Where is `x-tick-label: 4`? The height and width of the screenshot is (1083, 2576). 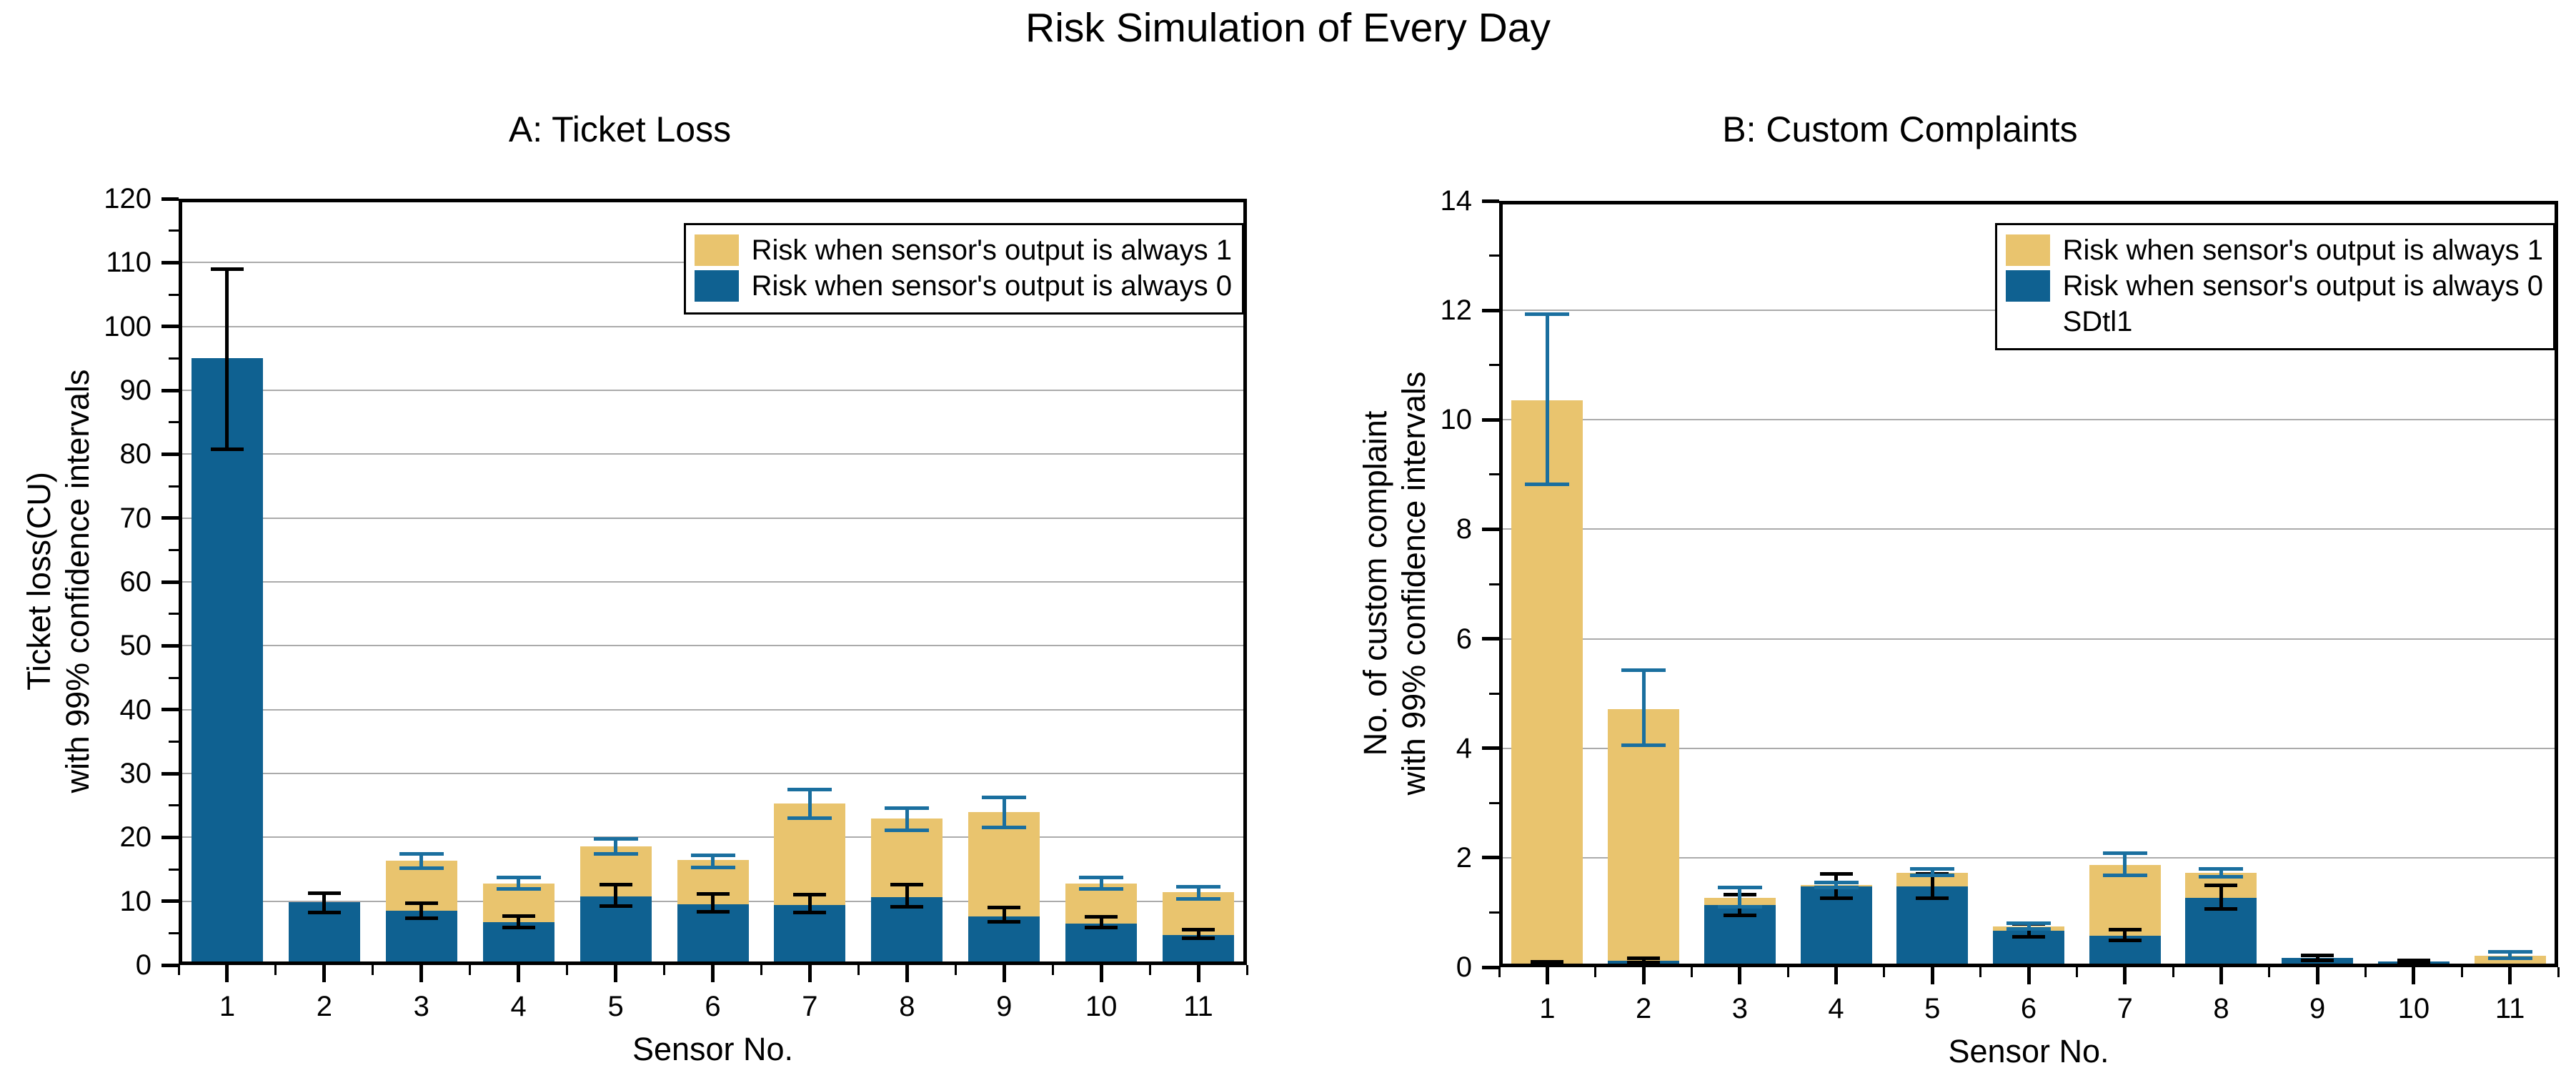 x-tick-label: 4 is located at coordinates (1836, 1008).